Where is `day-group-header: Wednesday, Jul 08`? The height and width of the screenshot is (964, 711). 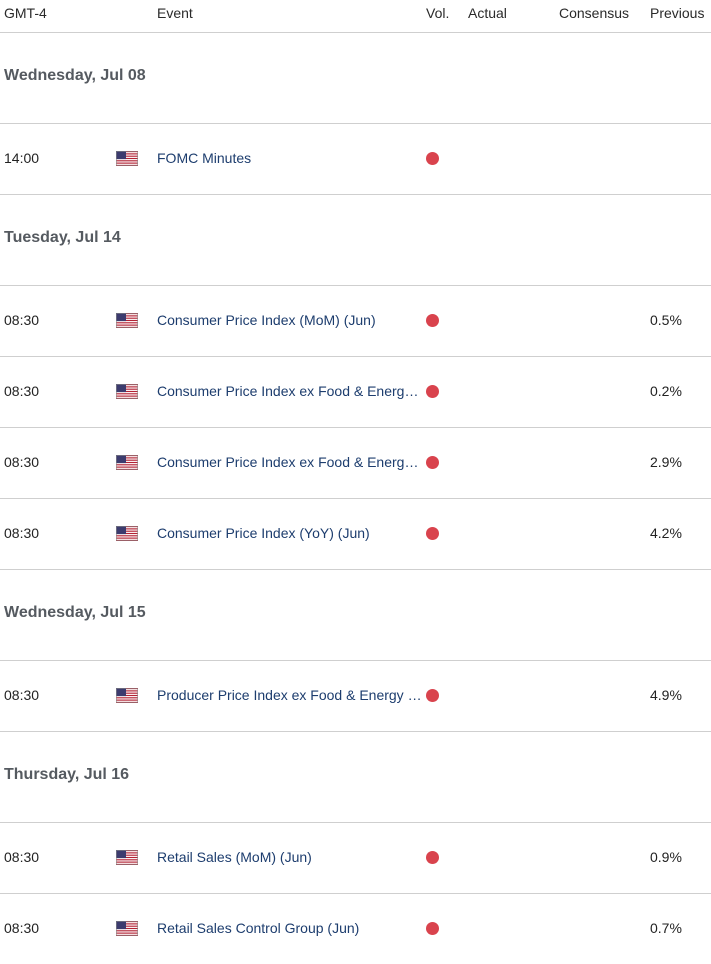
day-group-header: Wednesday, Jul 08 is located at coordinates (355, 78).